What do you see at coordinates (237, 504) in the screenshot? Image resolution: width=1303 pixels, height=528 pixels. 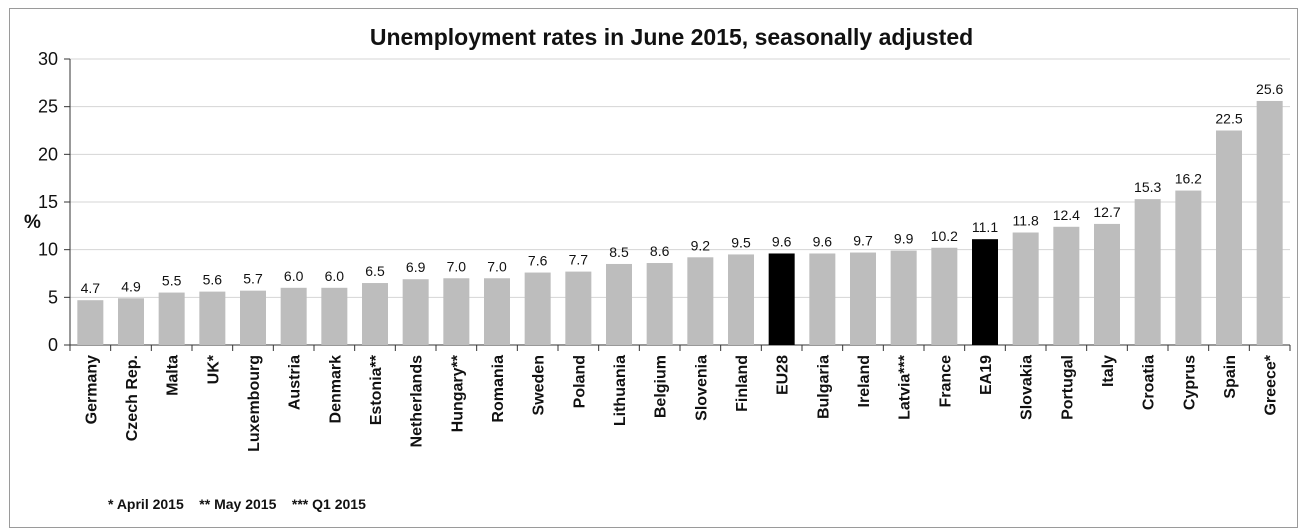 I see `footnote: * April 2015 ** May 2015 *** Q1 2015` at bounding box center [237, 504].